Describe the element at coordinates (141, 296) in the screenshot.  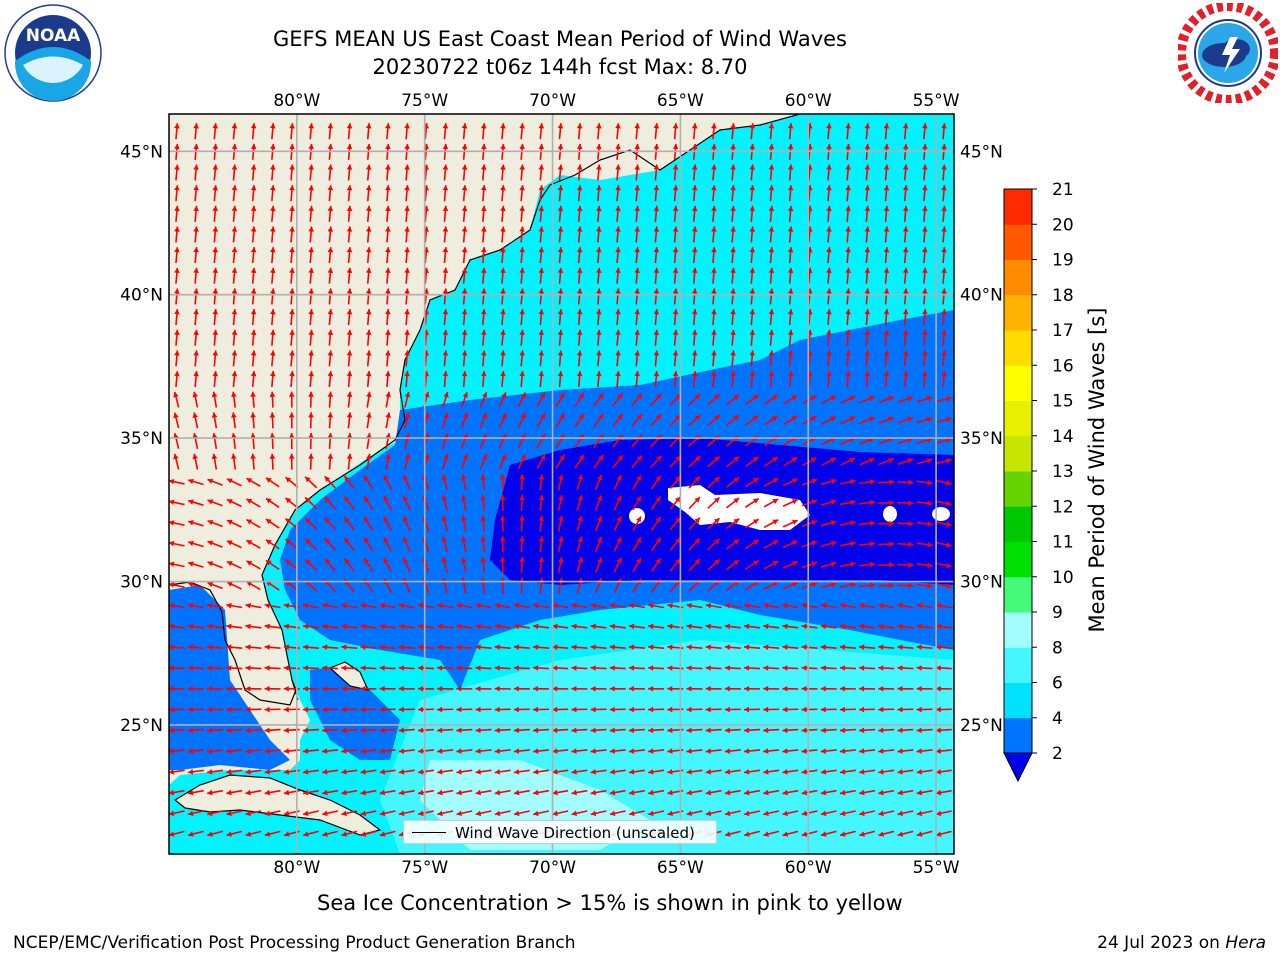
I see `lat-tick-label: 40°N` at that location.